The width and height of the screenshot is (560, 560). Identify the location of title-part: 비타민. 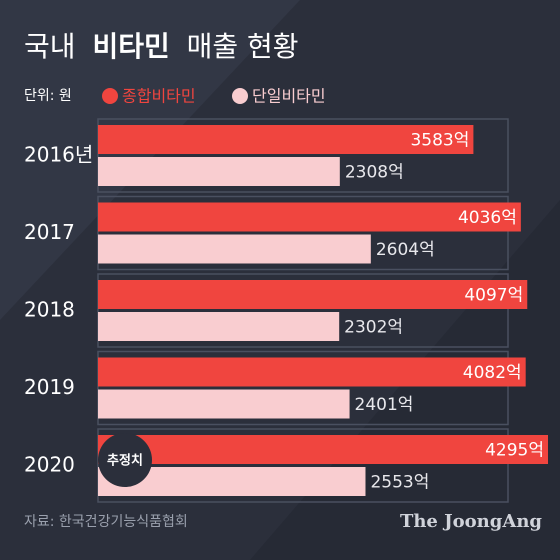
(130, 46).